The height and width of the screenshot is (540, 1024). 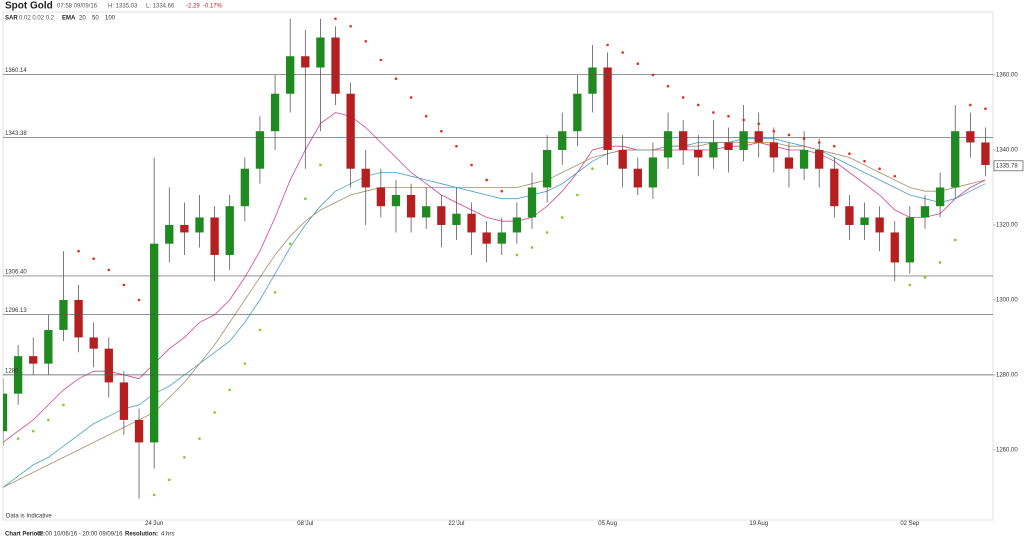 What do you see at coordinates (607, 524) in the screenshot?
I see `x-tick-label: 05 Aug` at bounding box center [607, 524].